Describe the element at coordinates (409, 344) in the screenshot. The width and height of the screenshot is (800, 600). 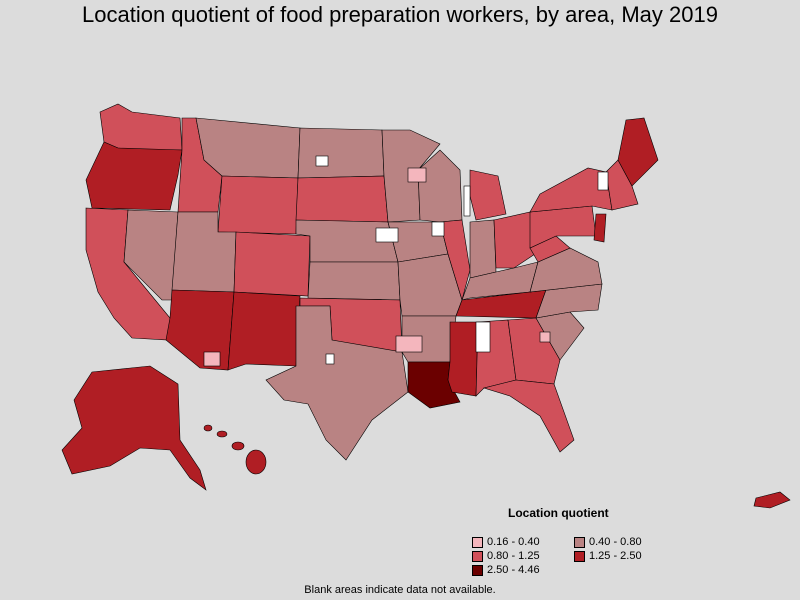
I see `pink-area-arkansas` at that location.